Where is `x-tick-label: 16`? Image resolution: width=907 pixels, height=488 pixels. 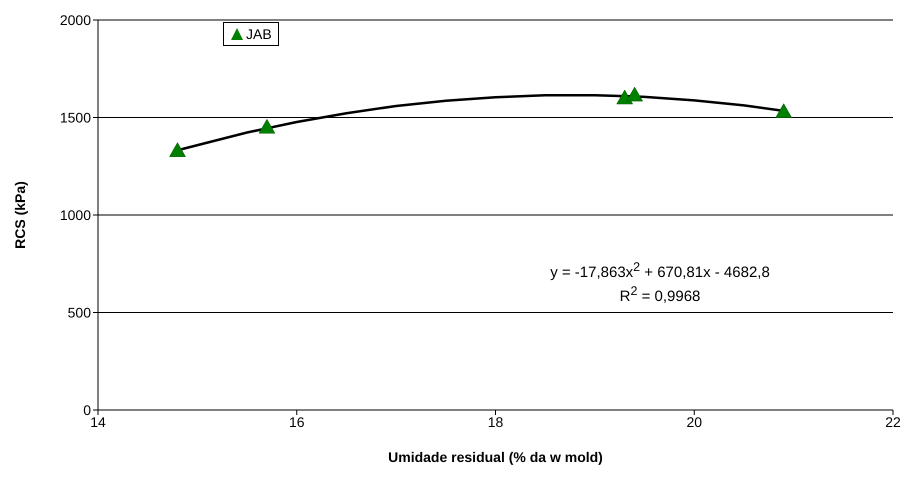 x-tick-label: 16 is located at coordinates (296, 422).